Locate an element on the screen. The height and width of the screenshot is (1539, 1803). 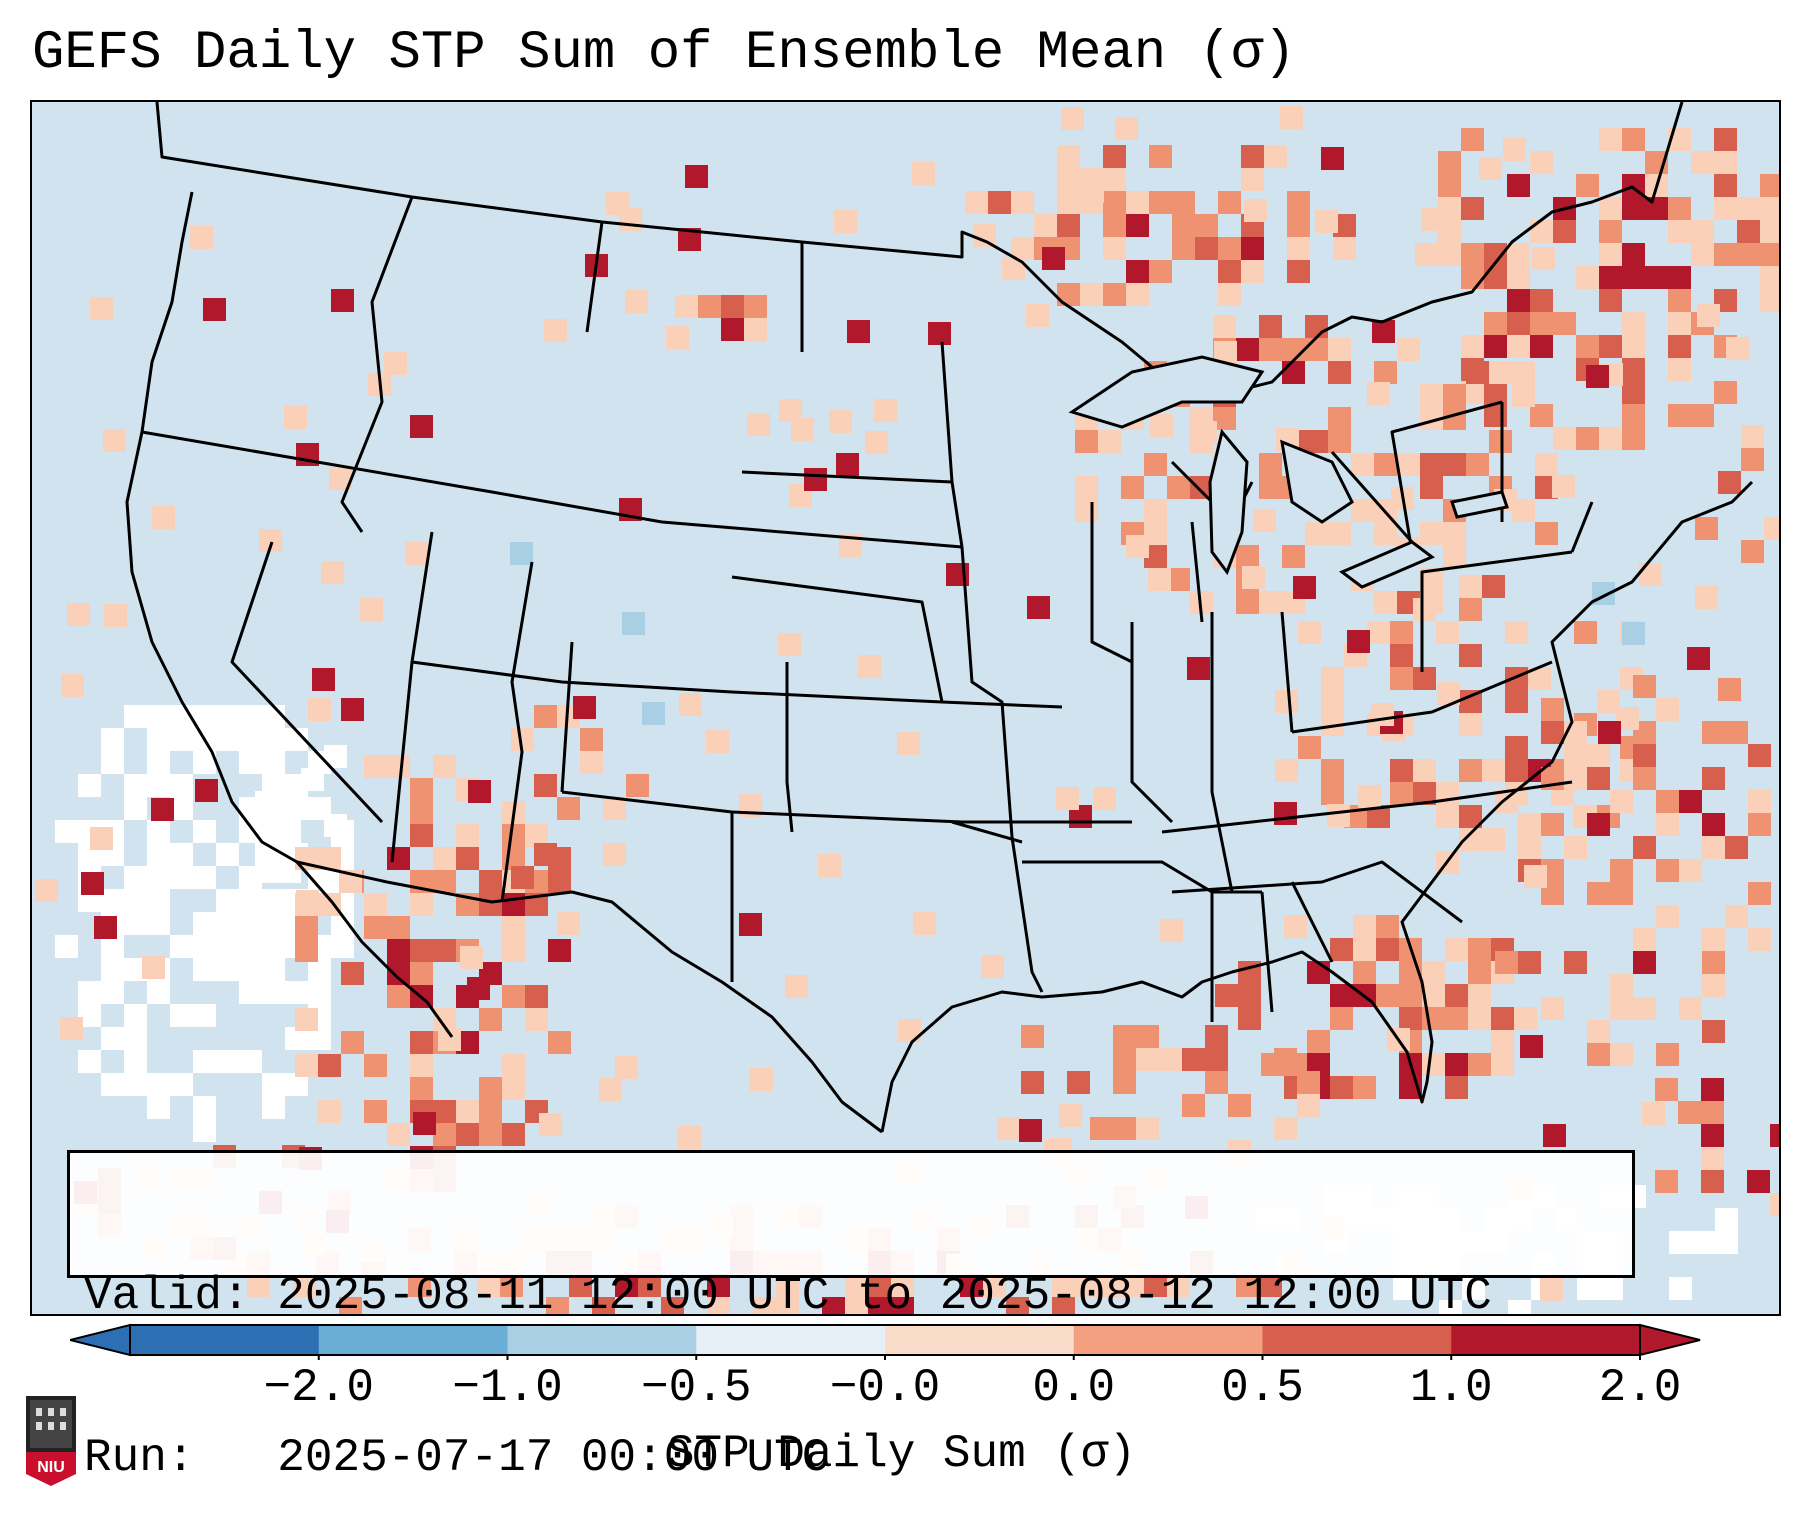
colorbar-extend-high is located at coordinates (1670, 1340).